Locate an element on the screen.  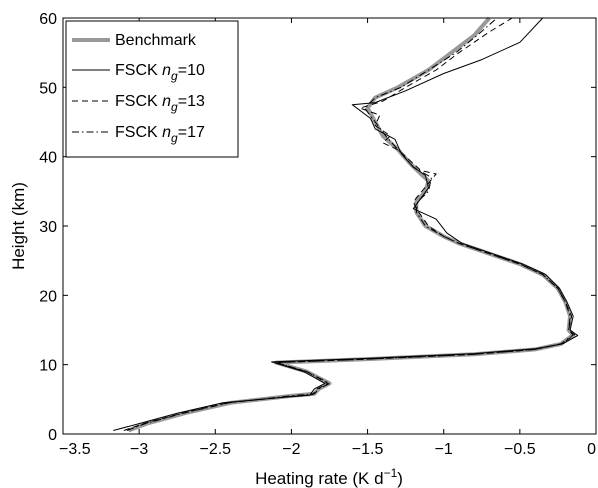
y-tick-label: 30 is located at coordinates (48, 227).